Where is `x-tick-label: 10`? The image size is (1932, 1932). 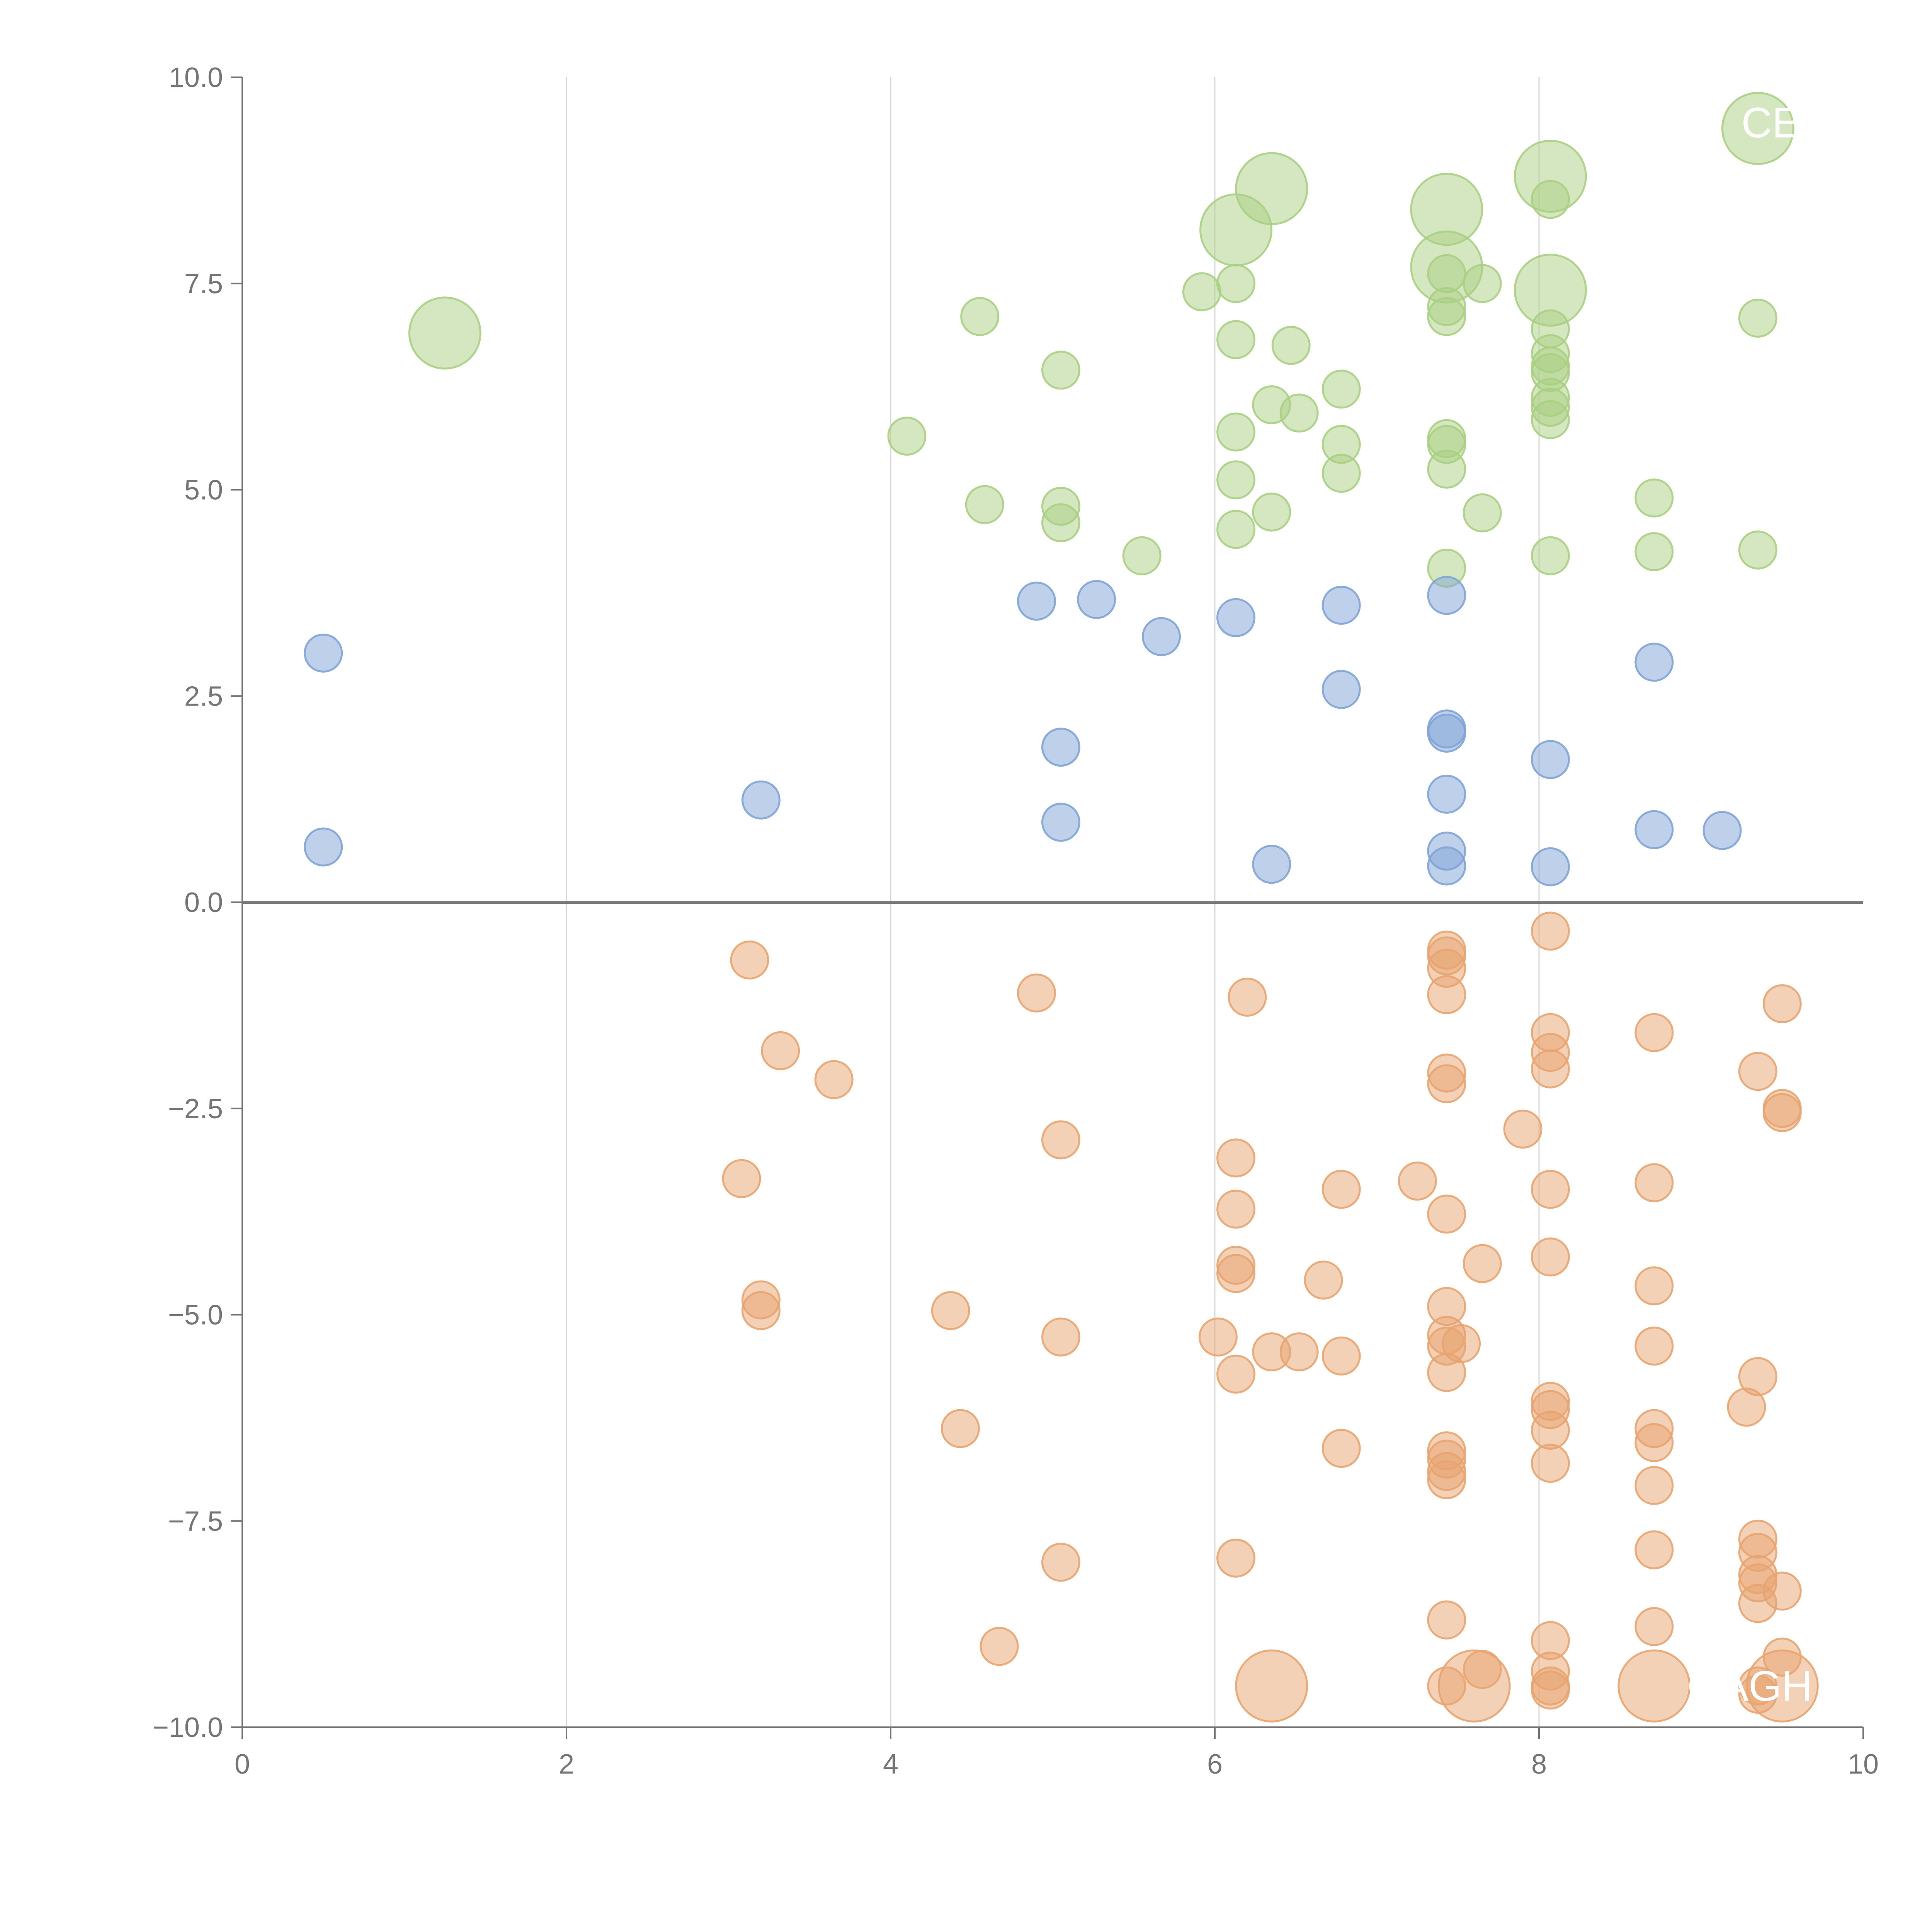 x-tick-label: 10 is located at coordinates (1864, 1765).